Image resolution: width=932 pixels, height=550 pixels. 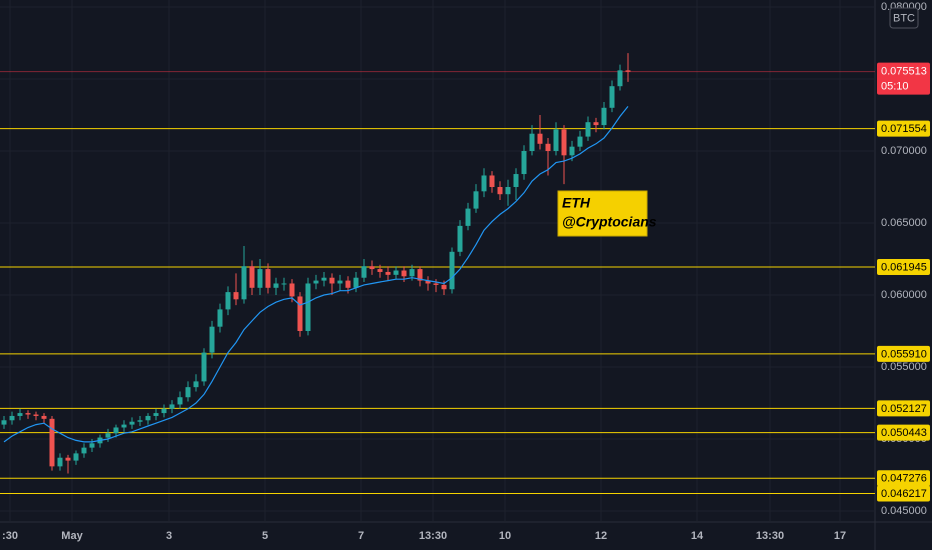 I want to click on annotation-text: ETH, so click(x=576, y=203).